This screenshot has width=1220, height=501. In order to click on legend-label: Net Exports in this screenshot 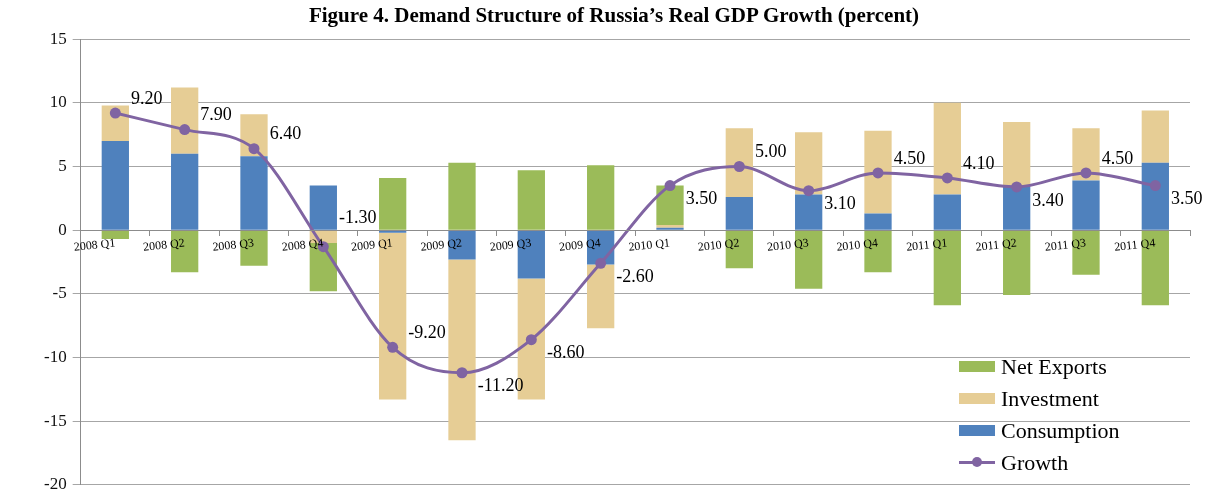, I will do `click(1054, 366)`.